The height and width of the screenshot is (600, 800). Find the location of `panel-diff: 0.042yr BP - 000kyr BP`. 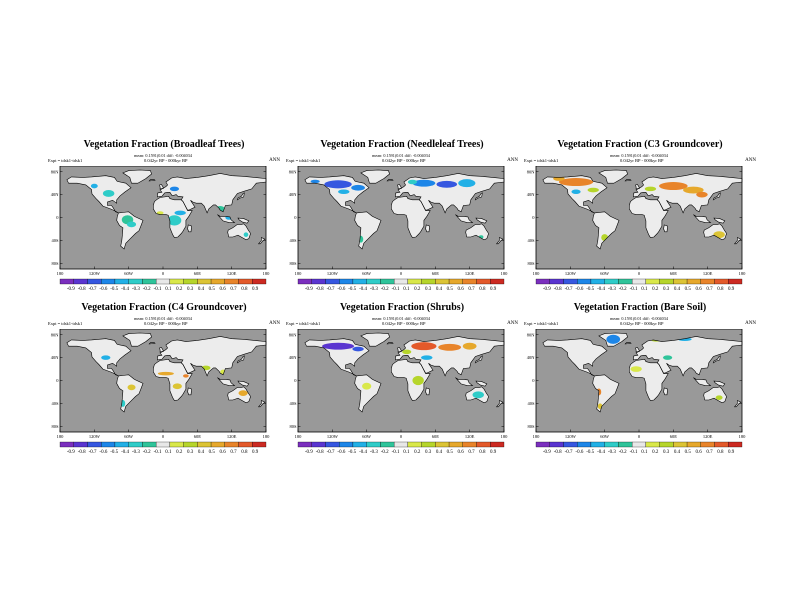

panel-diff: 0.042yr BP - 000kyr BP is located at coordinates (404, 160).